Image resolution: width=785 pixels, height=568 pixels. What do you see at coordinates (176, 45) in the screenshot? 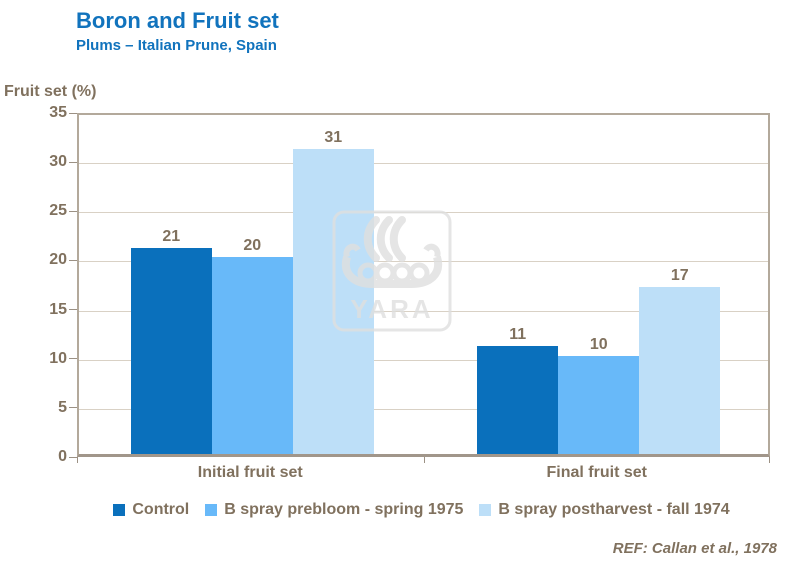
I see `chart-subtitle: Plums – Italian Prune, Spain` at bounding box center [176, 45].